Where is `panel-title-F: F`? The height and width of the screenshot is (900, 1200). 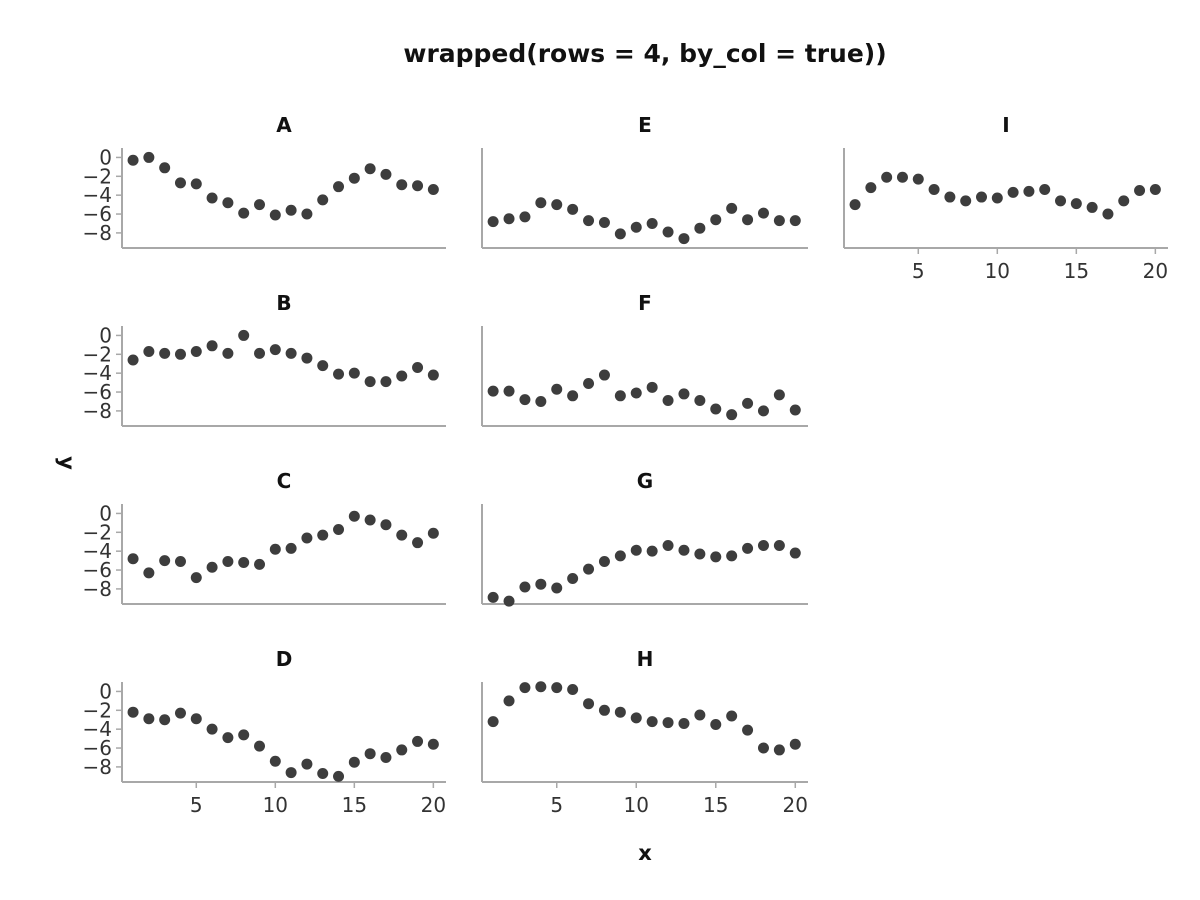
panel-title-F: F is located at coordinates (645, 303).